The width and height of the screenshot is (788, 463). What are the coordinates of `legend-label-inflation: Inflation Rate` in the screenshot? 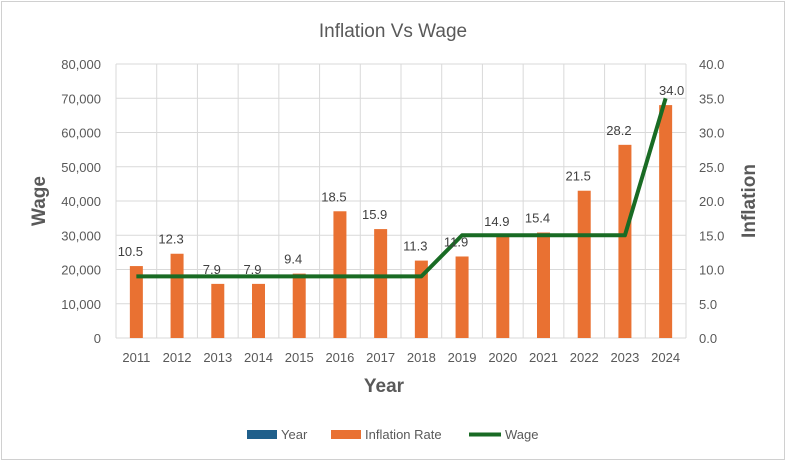 It's located at (403, 434).